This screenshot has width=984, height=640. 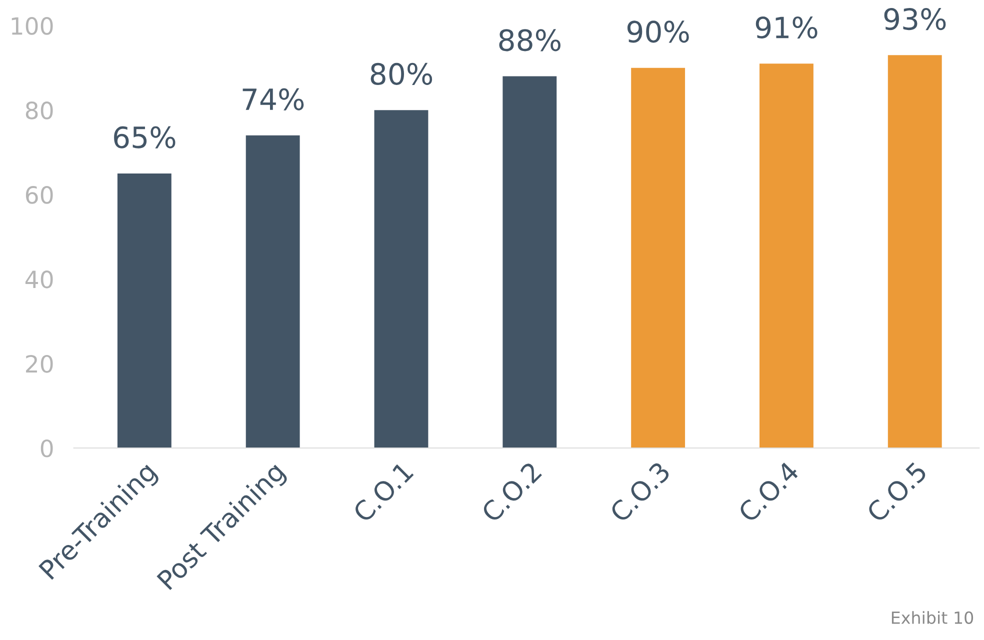 I want to click on data-label: 88%, so click(x=529, y=40).